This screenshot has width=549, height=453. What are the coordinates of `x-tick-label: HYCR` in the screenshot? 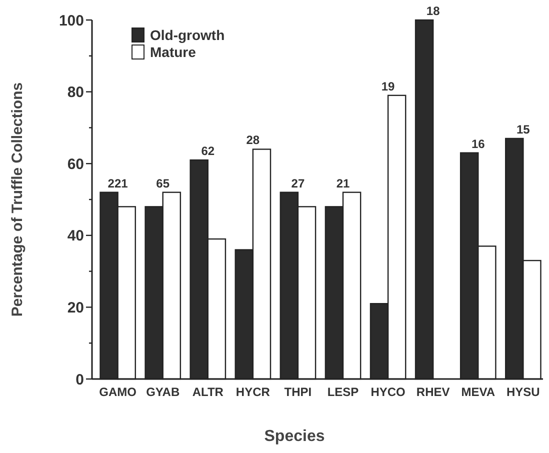 It's located at (253, 392).